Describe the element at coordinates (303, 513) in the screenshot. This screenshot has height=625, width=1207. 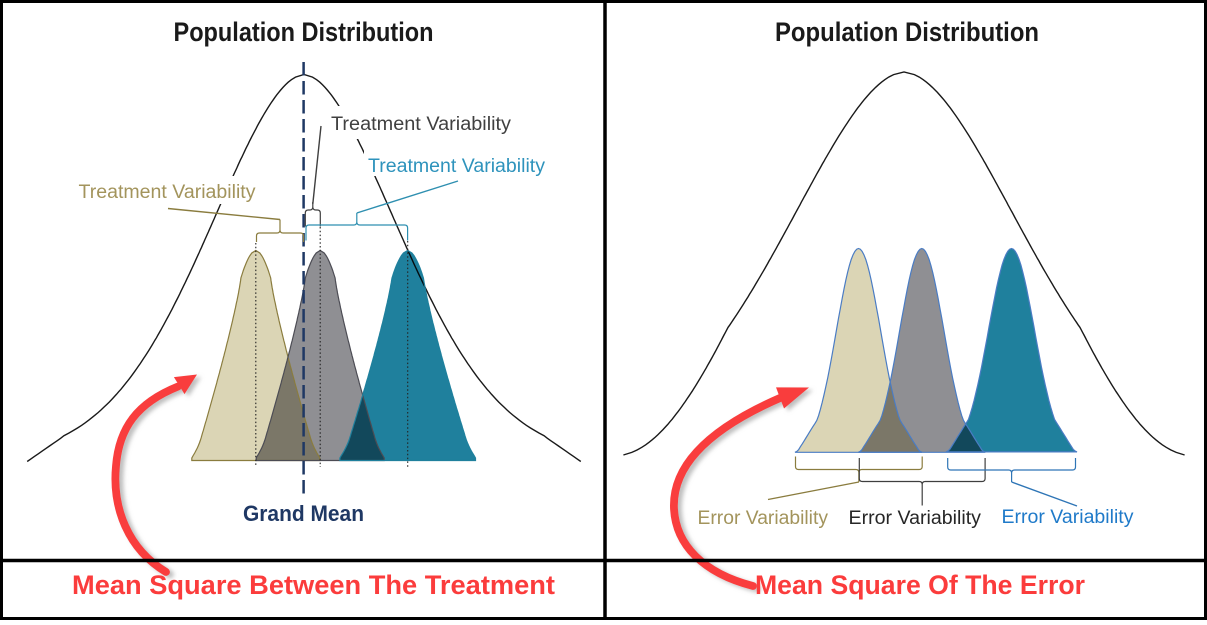
I see `svg-text: Grand Mean` at that location.